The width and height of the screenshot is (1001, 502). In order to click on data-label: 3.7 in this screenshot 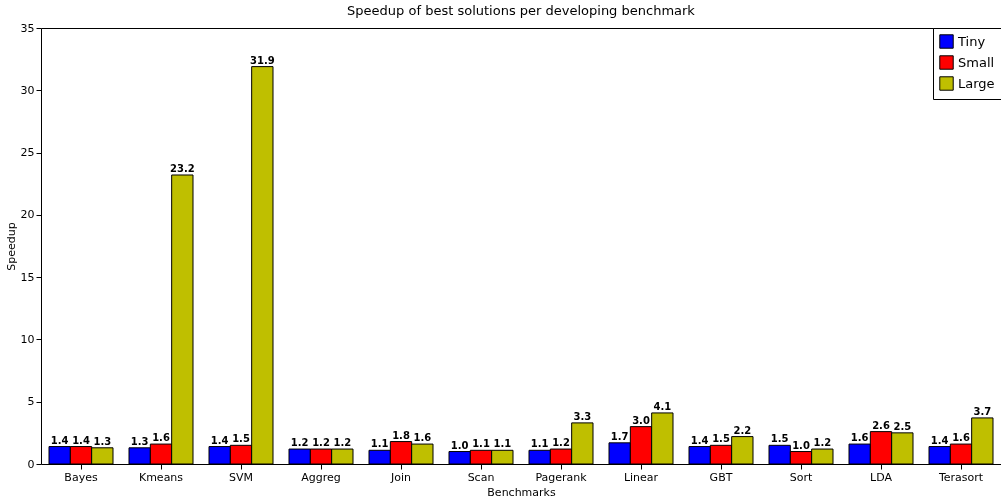, I will do `click(982, 411)`.